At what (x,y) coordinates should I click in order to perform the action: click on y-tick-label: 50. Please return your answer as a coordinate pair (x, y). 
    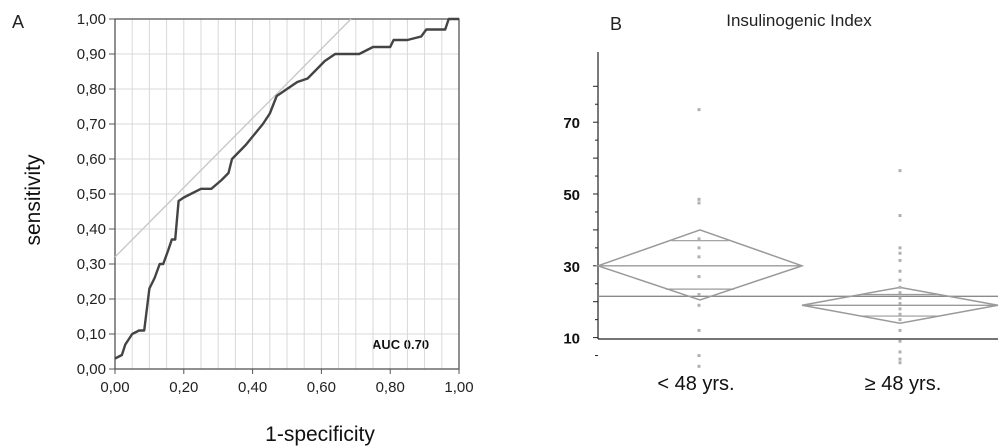
    Looking at the image, I should click on (571, 195).